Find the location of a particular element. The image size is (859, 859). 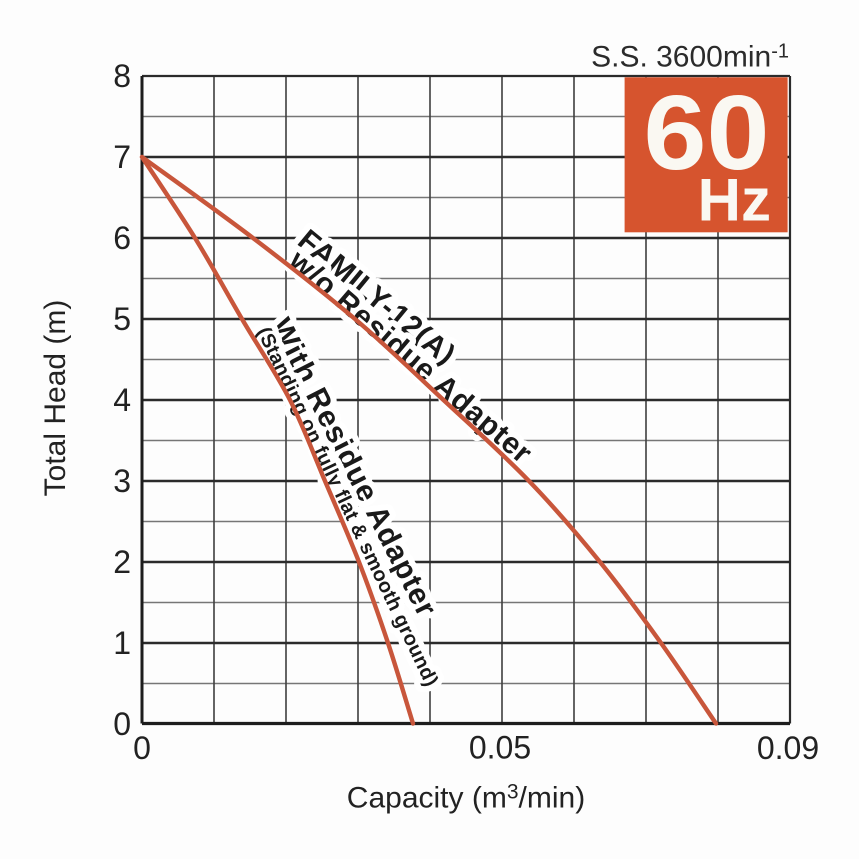

svg-text: 4 is located at coordinates (122, 400).